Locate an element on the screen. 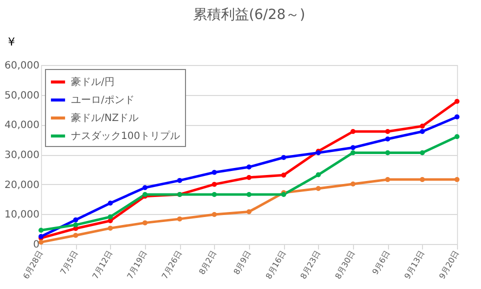 The height and width of the screenshot is (289, 481). legend-label: 豪ドル/円 is located at coordinates (92, 82).